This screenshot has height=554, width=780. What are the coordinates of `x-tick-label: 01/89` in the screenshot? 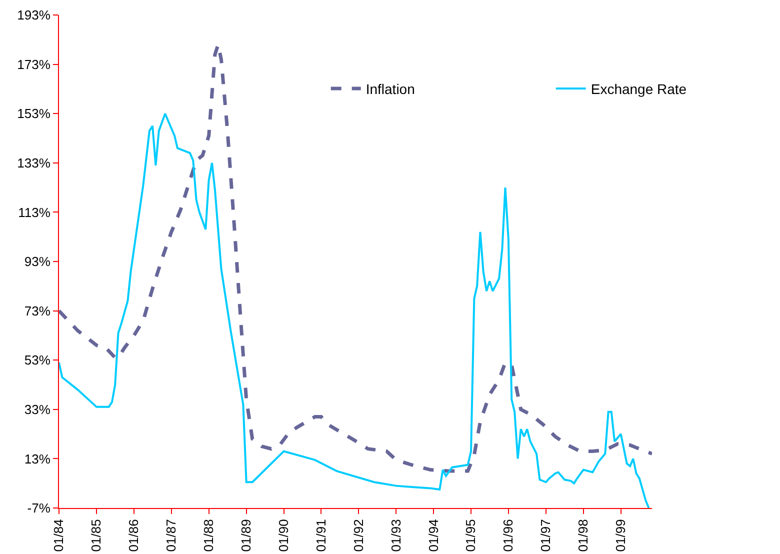 It's located at (246, 535).